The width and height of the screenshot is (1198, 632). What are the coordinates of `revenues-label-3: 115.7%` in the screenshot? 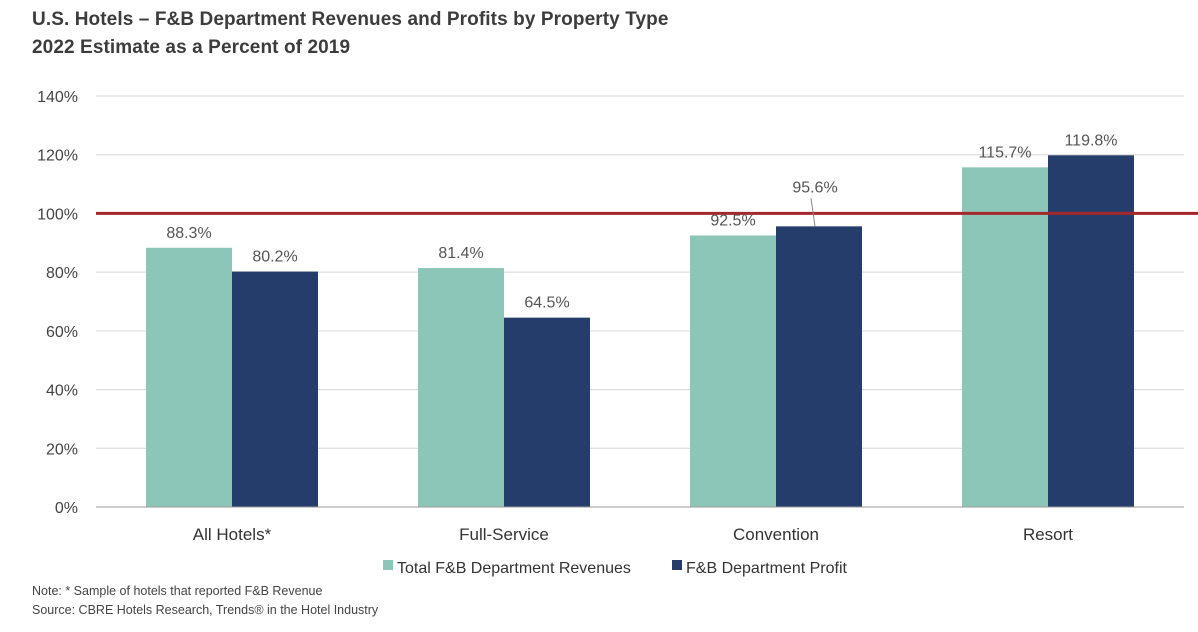 It's located at (1004, 152).